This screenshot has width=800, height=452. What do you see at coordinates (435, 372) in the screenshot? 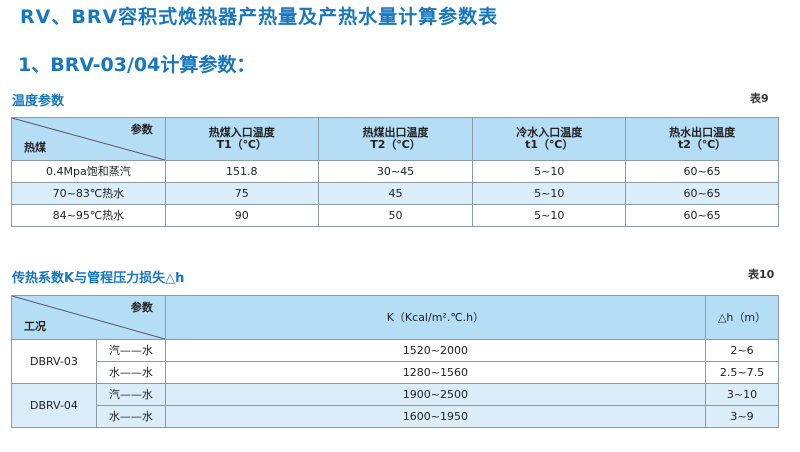
I see `cell: 1280~1560` at bounding box center [435, 372].